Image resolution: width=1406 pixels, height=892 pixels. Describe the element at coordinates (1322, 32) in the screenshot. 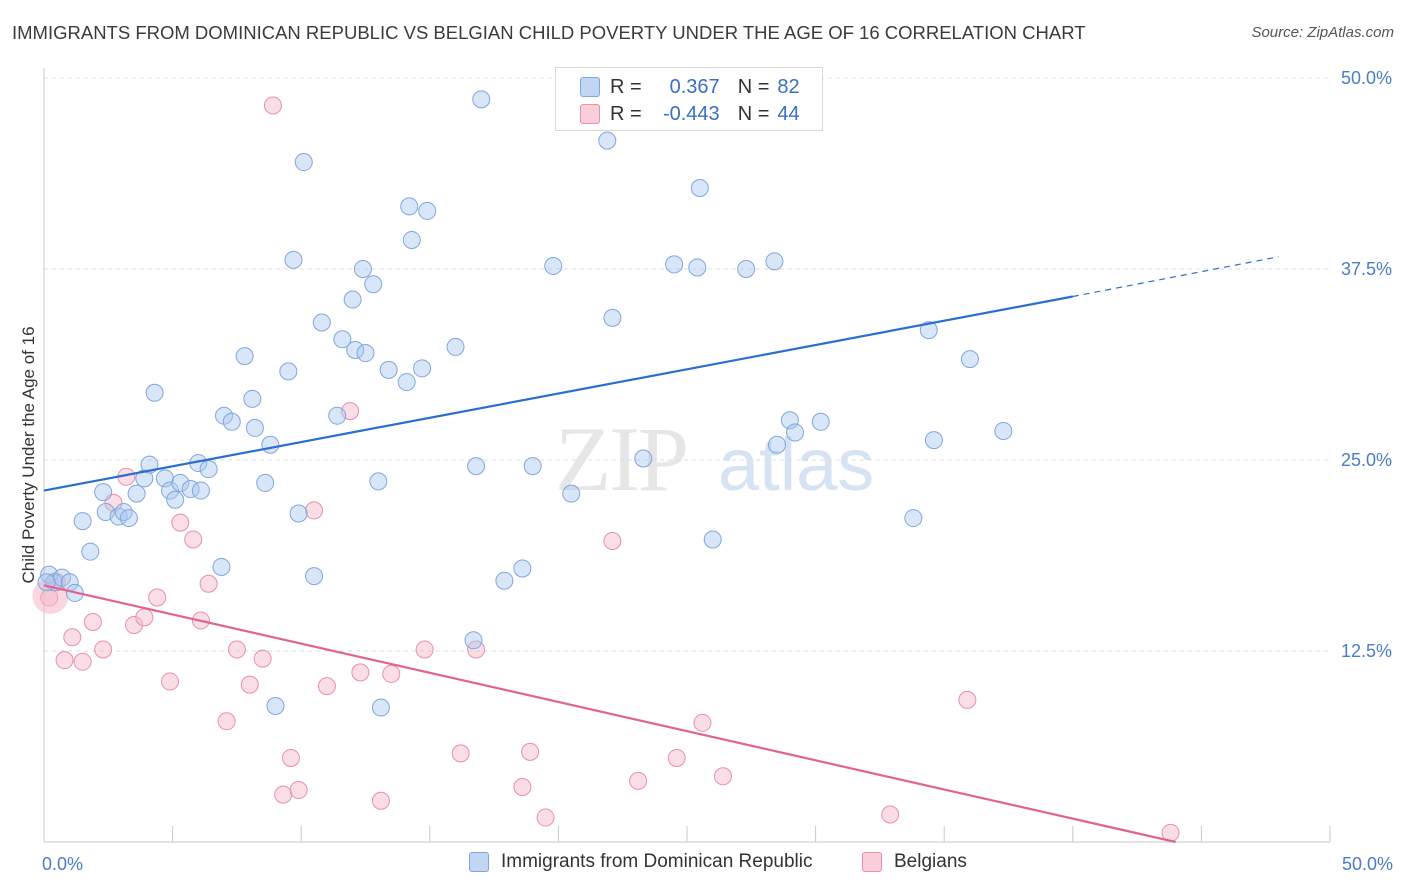

I see `chart-source: Source: ZipAtlas.com` at that location.